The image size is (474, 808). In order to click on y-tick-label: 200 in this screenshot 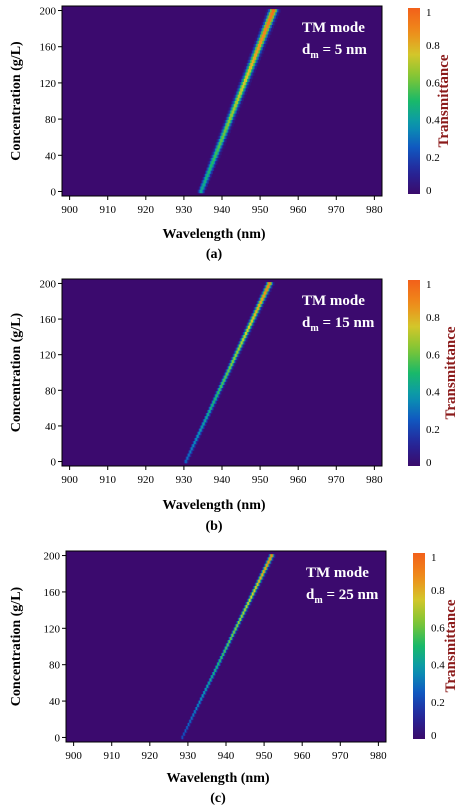, I will do `click(48, 12)`.